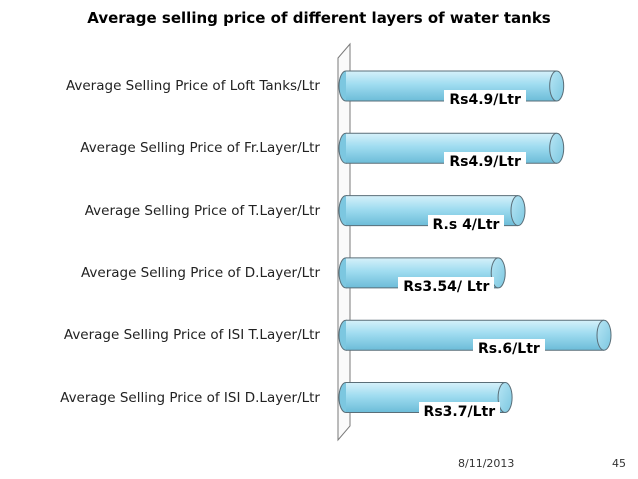  Describe the element at coordinates (466, 224) in the screenshot. I see `data-label-3: R.s 4/Ltr` at that location.